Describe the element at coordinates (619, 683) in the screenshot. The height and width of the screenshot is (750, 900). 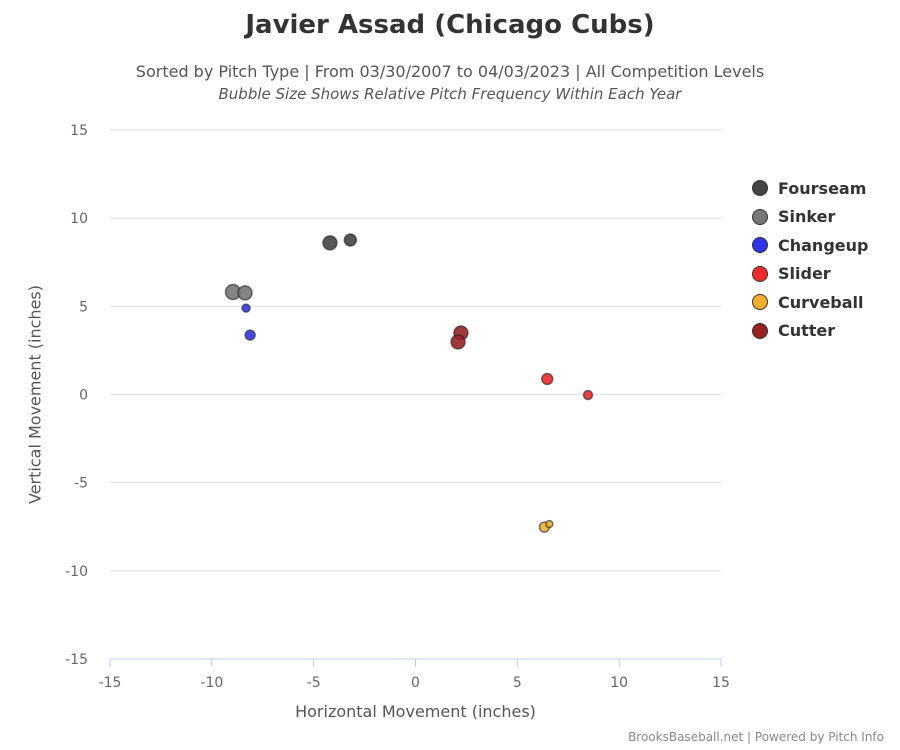
I see `x-tick-label: 10` at that location.